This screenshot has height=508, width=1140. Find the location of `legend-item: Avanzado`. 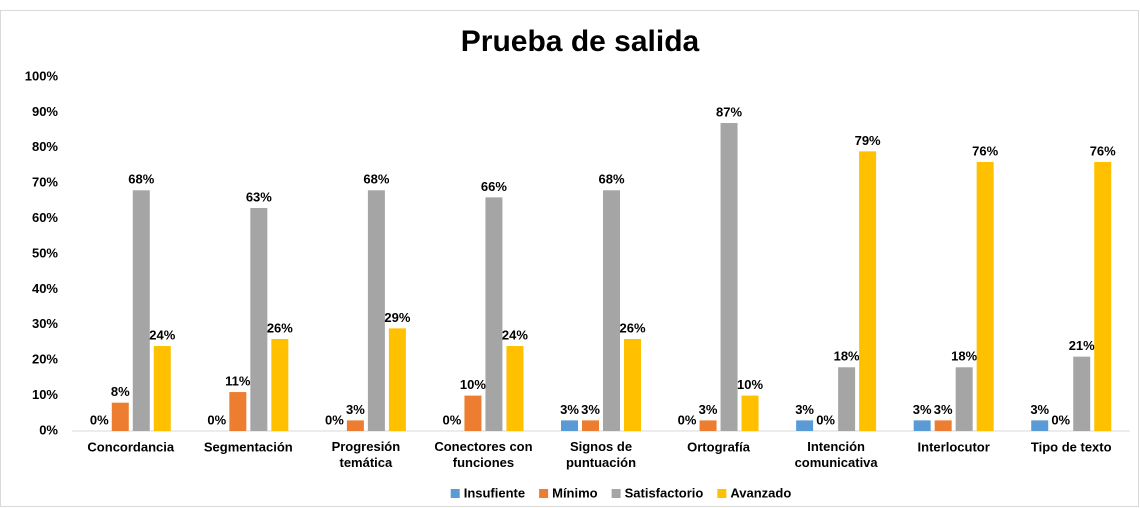

legend-item: Avanzado is located at coordinates (754, 492).